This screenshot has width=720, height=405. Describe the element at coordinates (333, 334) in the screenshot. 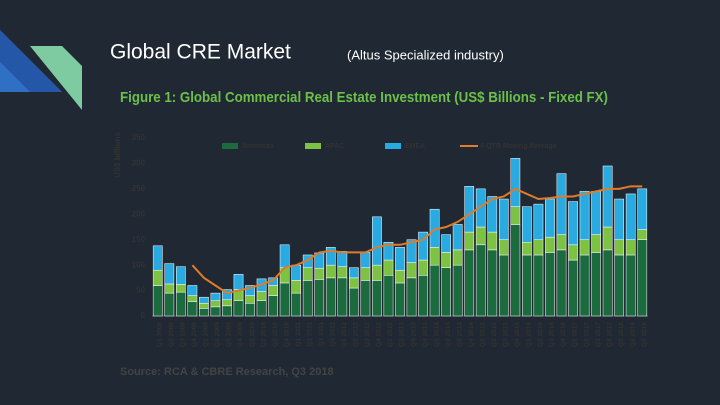

I see `x-tick-label: Q4 2011` at that location.